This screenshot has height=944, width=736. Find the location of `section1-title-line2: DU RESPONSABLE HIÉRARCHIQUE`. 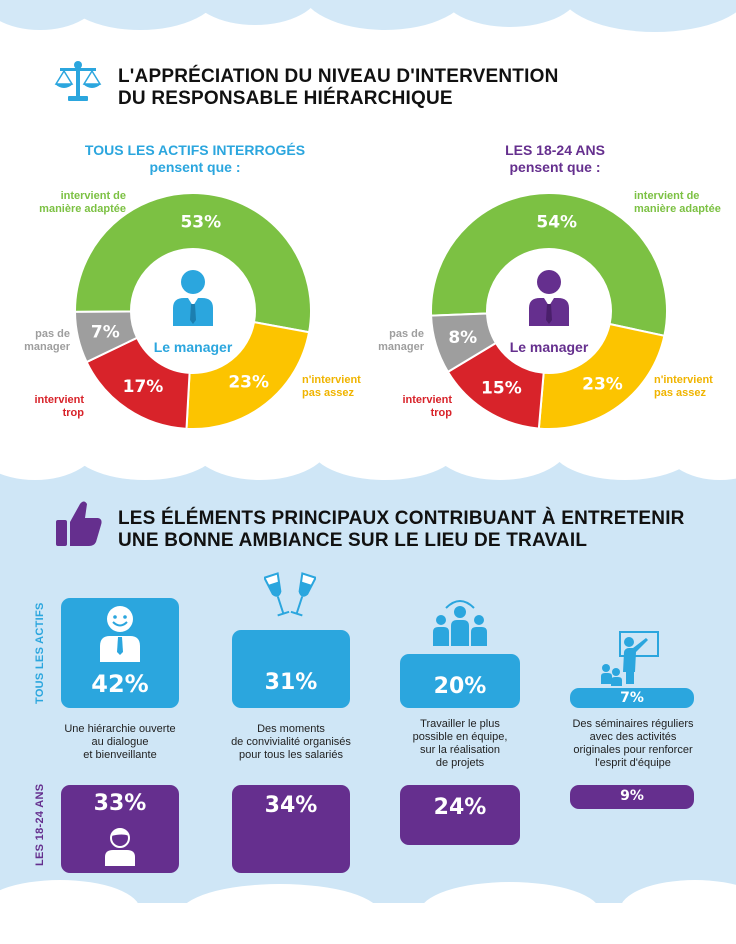

section1-title-line2: DU RESPONSABLE HIÉRARCHIQUE is located at coordinates (285, 98).